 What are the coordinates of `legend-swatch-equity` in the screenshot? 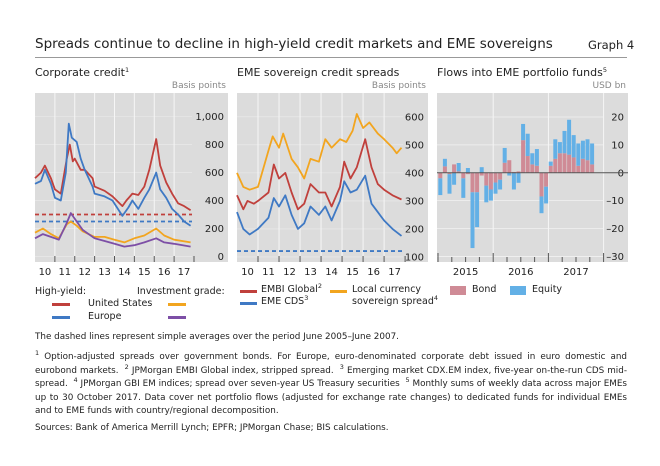 It's located at (518, 290).